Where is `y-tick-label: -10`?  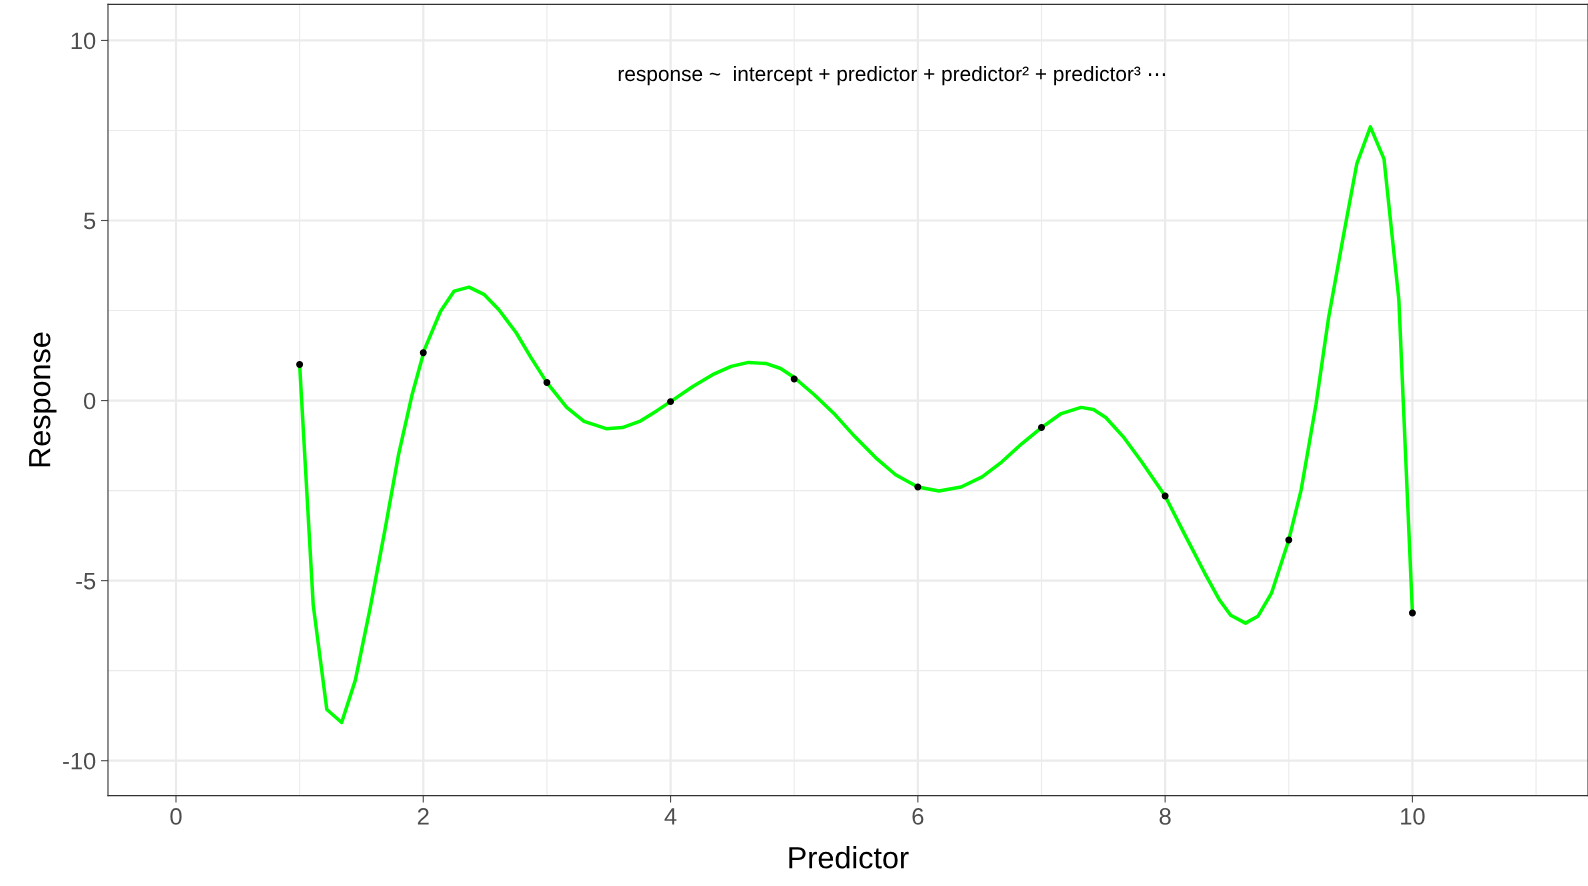
y-tick-label: -10 is located at coordinates (79, 761).